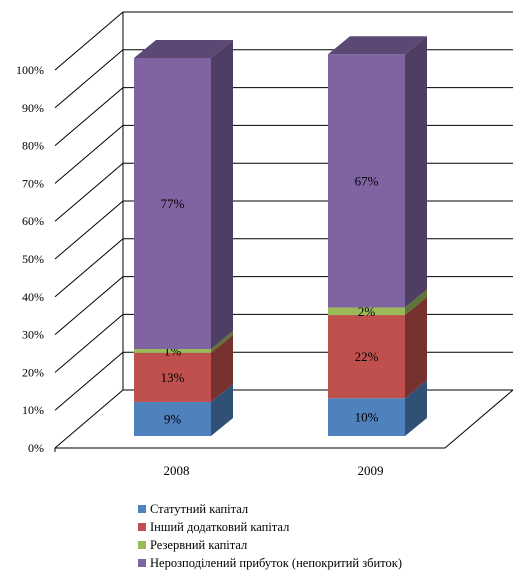  I want to click on bar-segment: 13%, so click(183, 368).